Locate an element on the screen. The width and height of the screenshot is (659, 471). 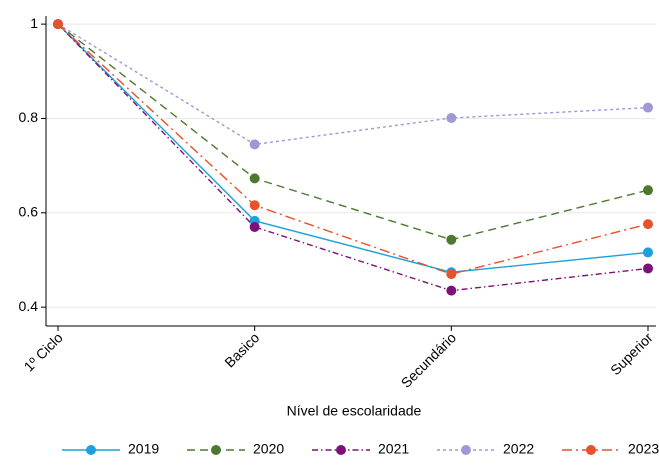
y-tick-label: 1 is located at coordinates (34, 23).